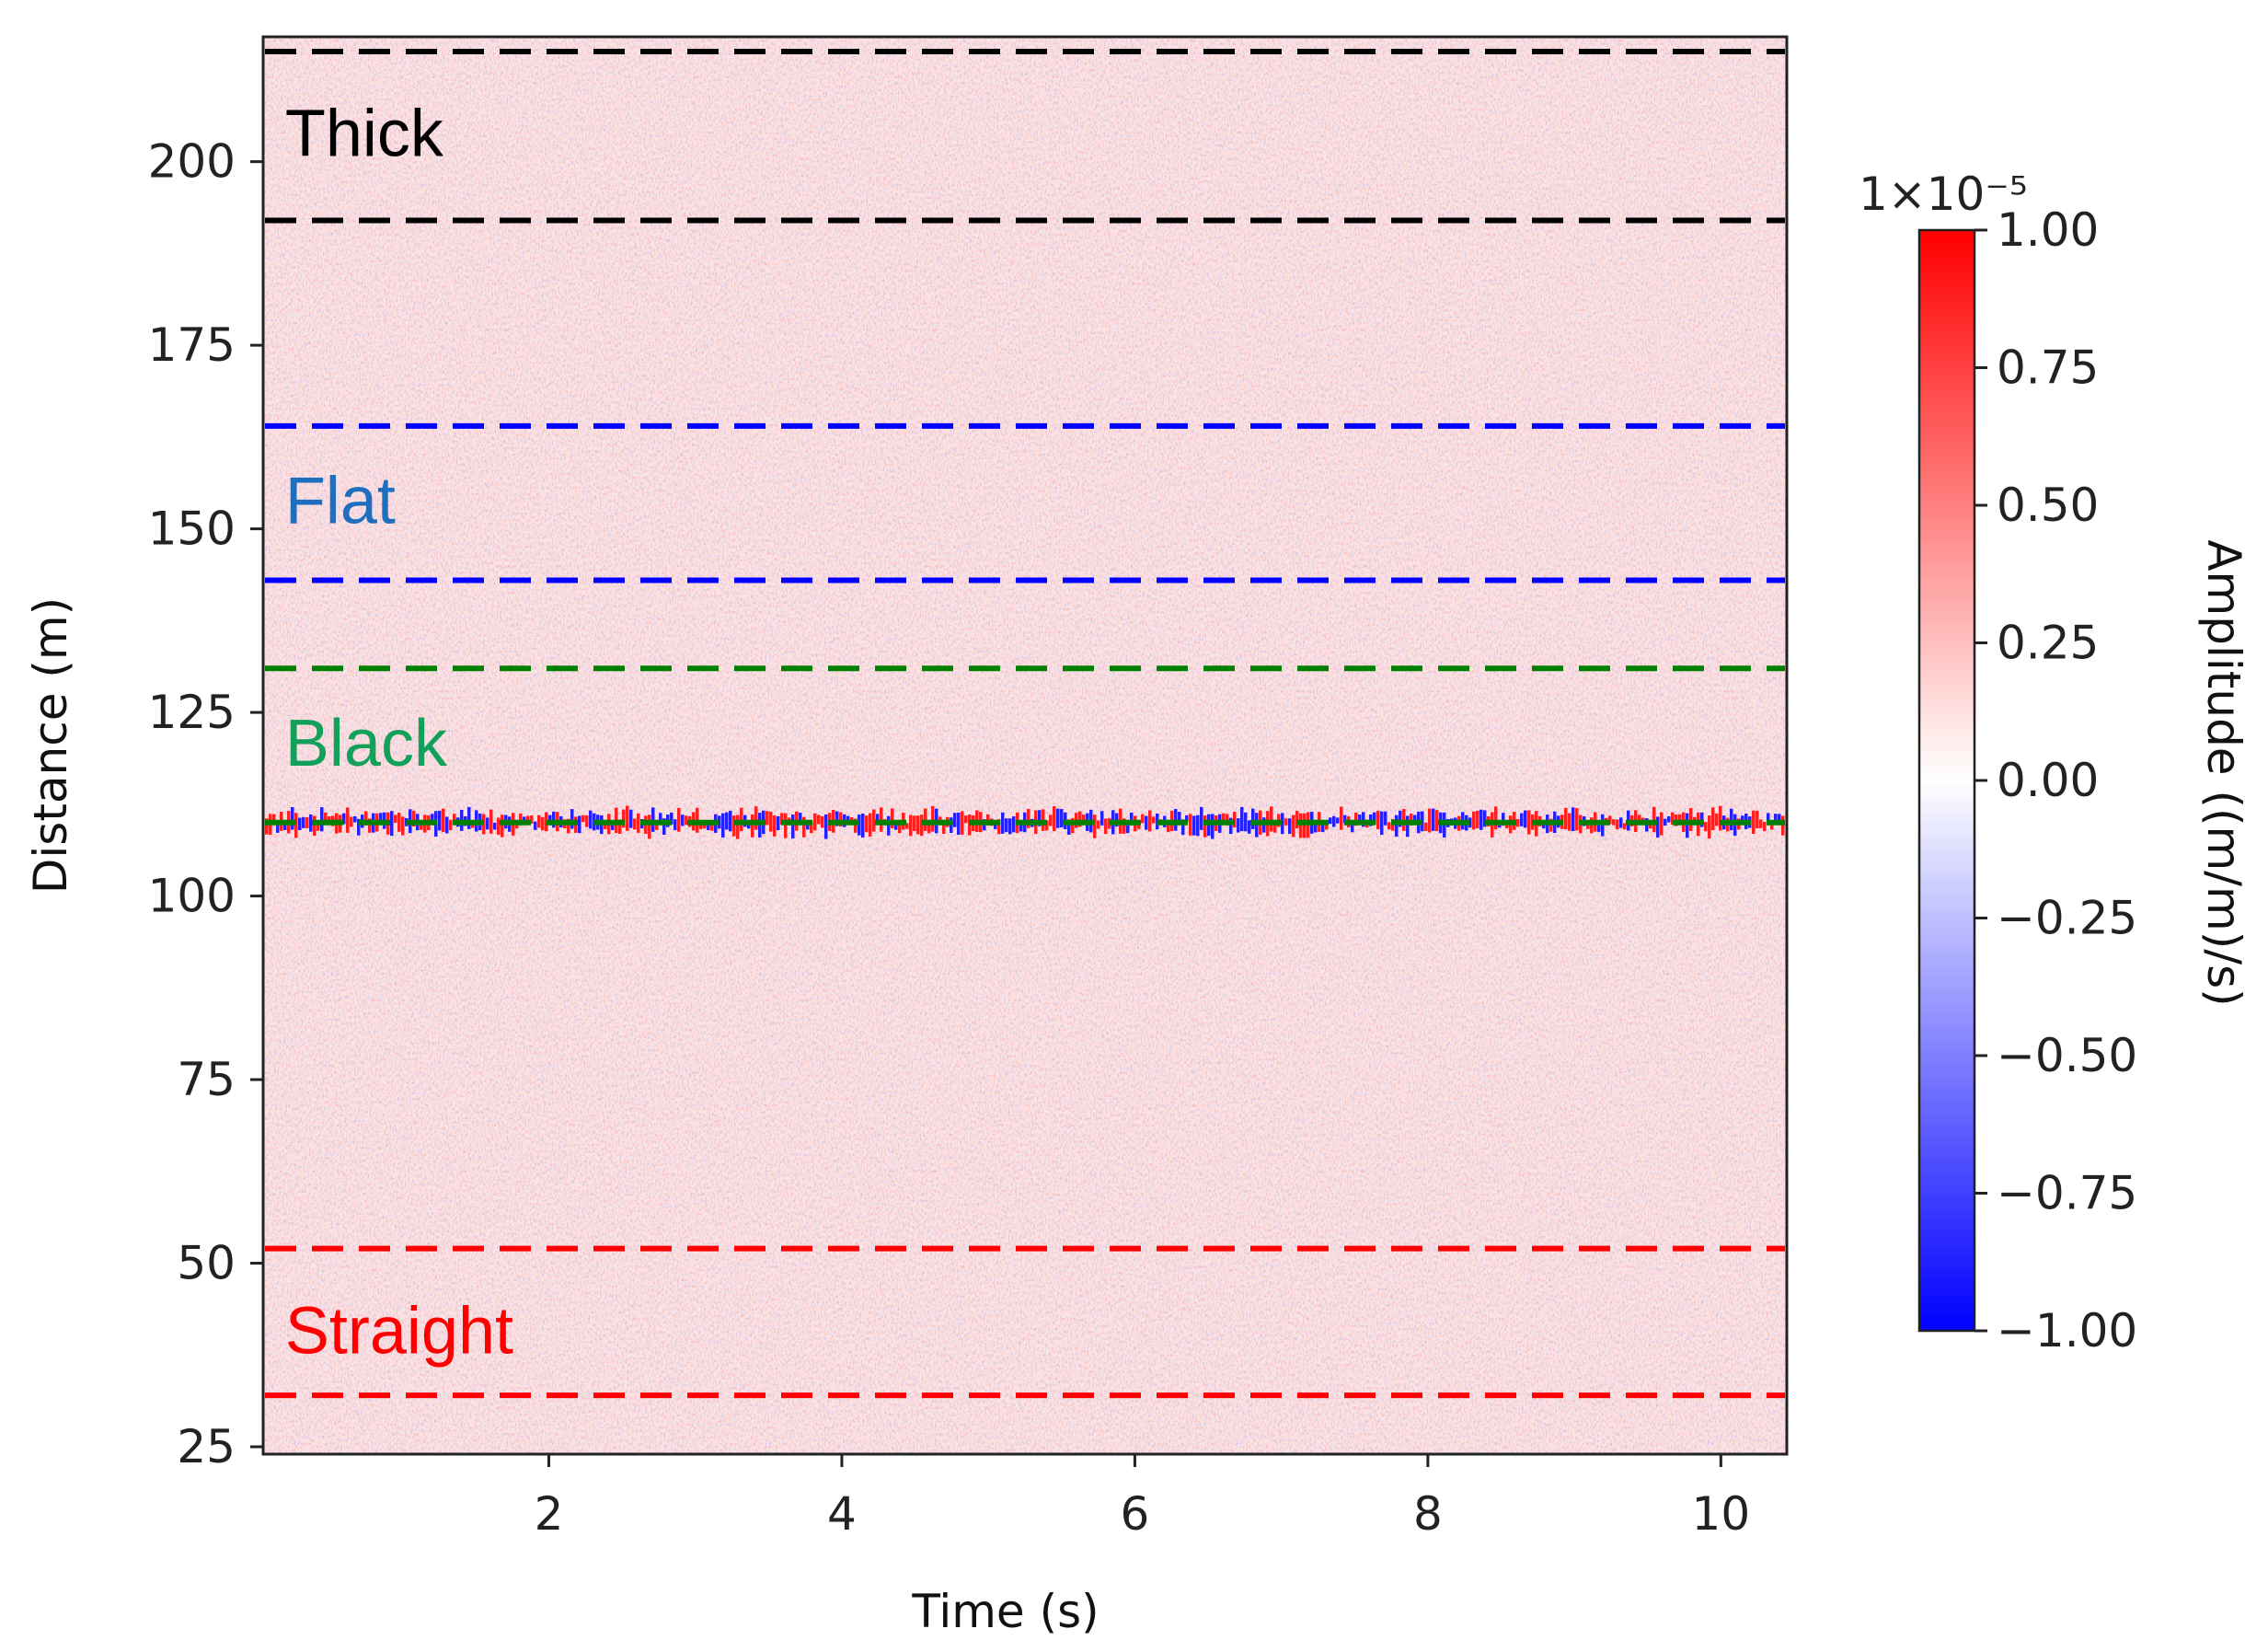  I want to click on region-label-thick: Thick, so click(364, 134).